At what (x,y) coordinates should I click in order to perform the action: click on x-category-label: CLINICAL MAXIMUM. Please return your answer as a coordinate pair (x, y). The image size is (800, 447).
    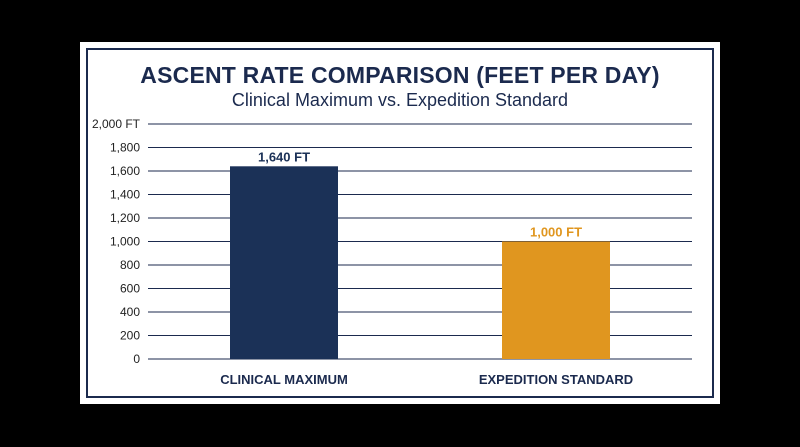
    Looking at the image, I should click on (284, 379).